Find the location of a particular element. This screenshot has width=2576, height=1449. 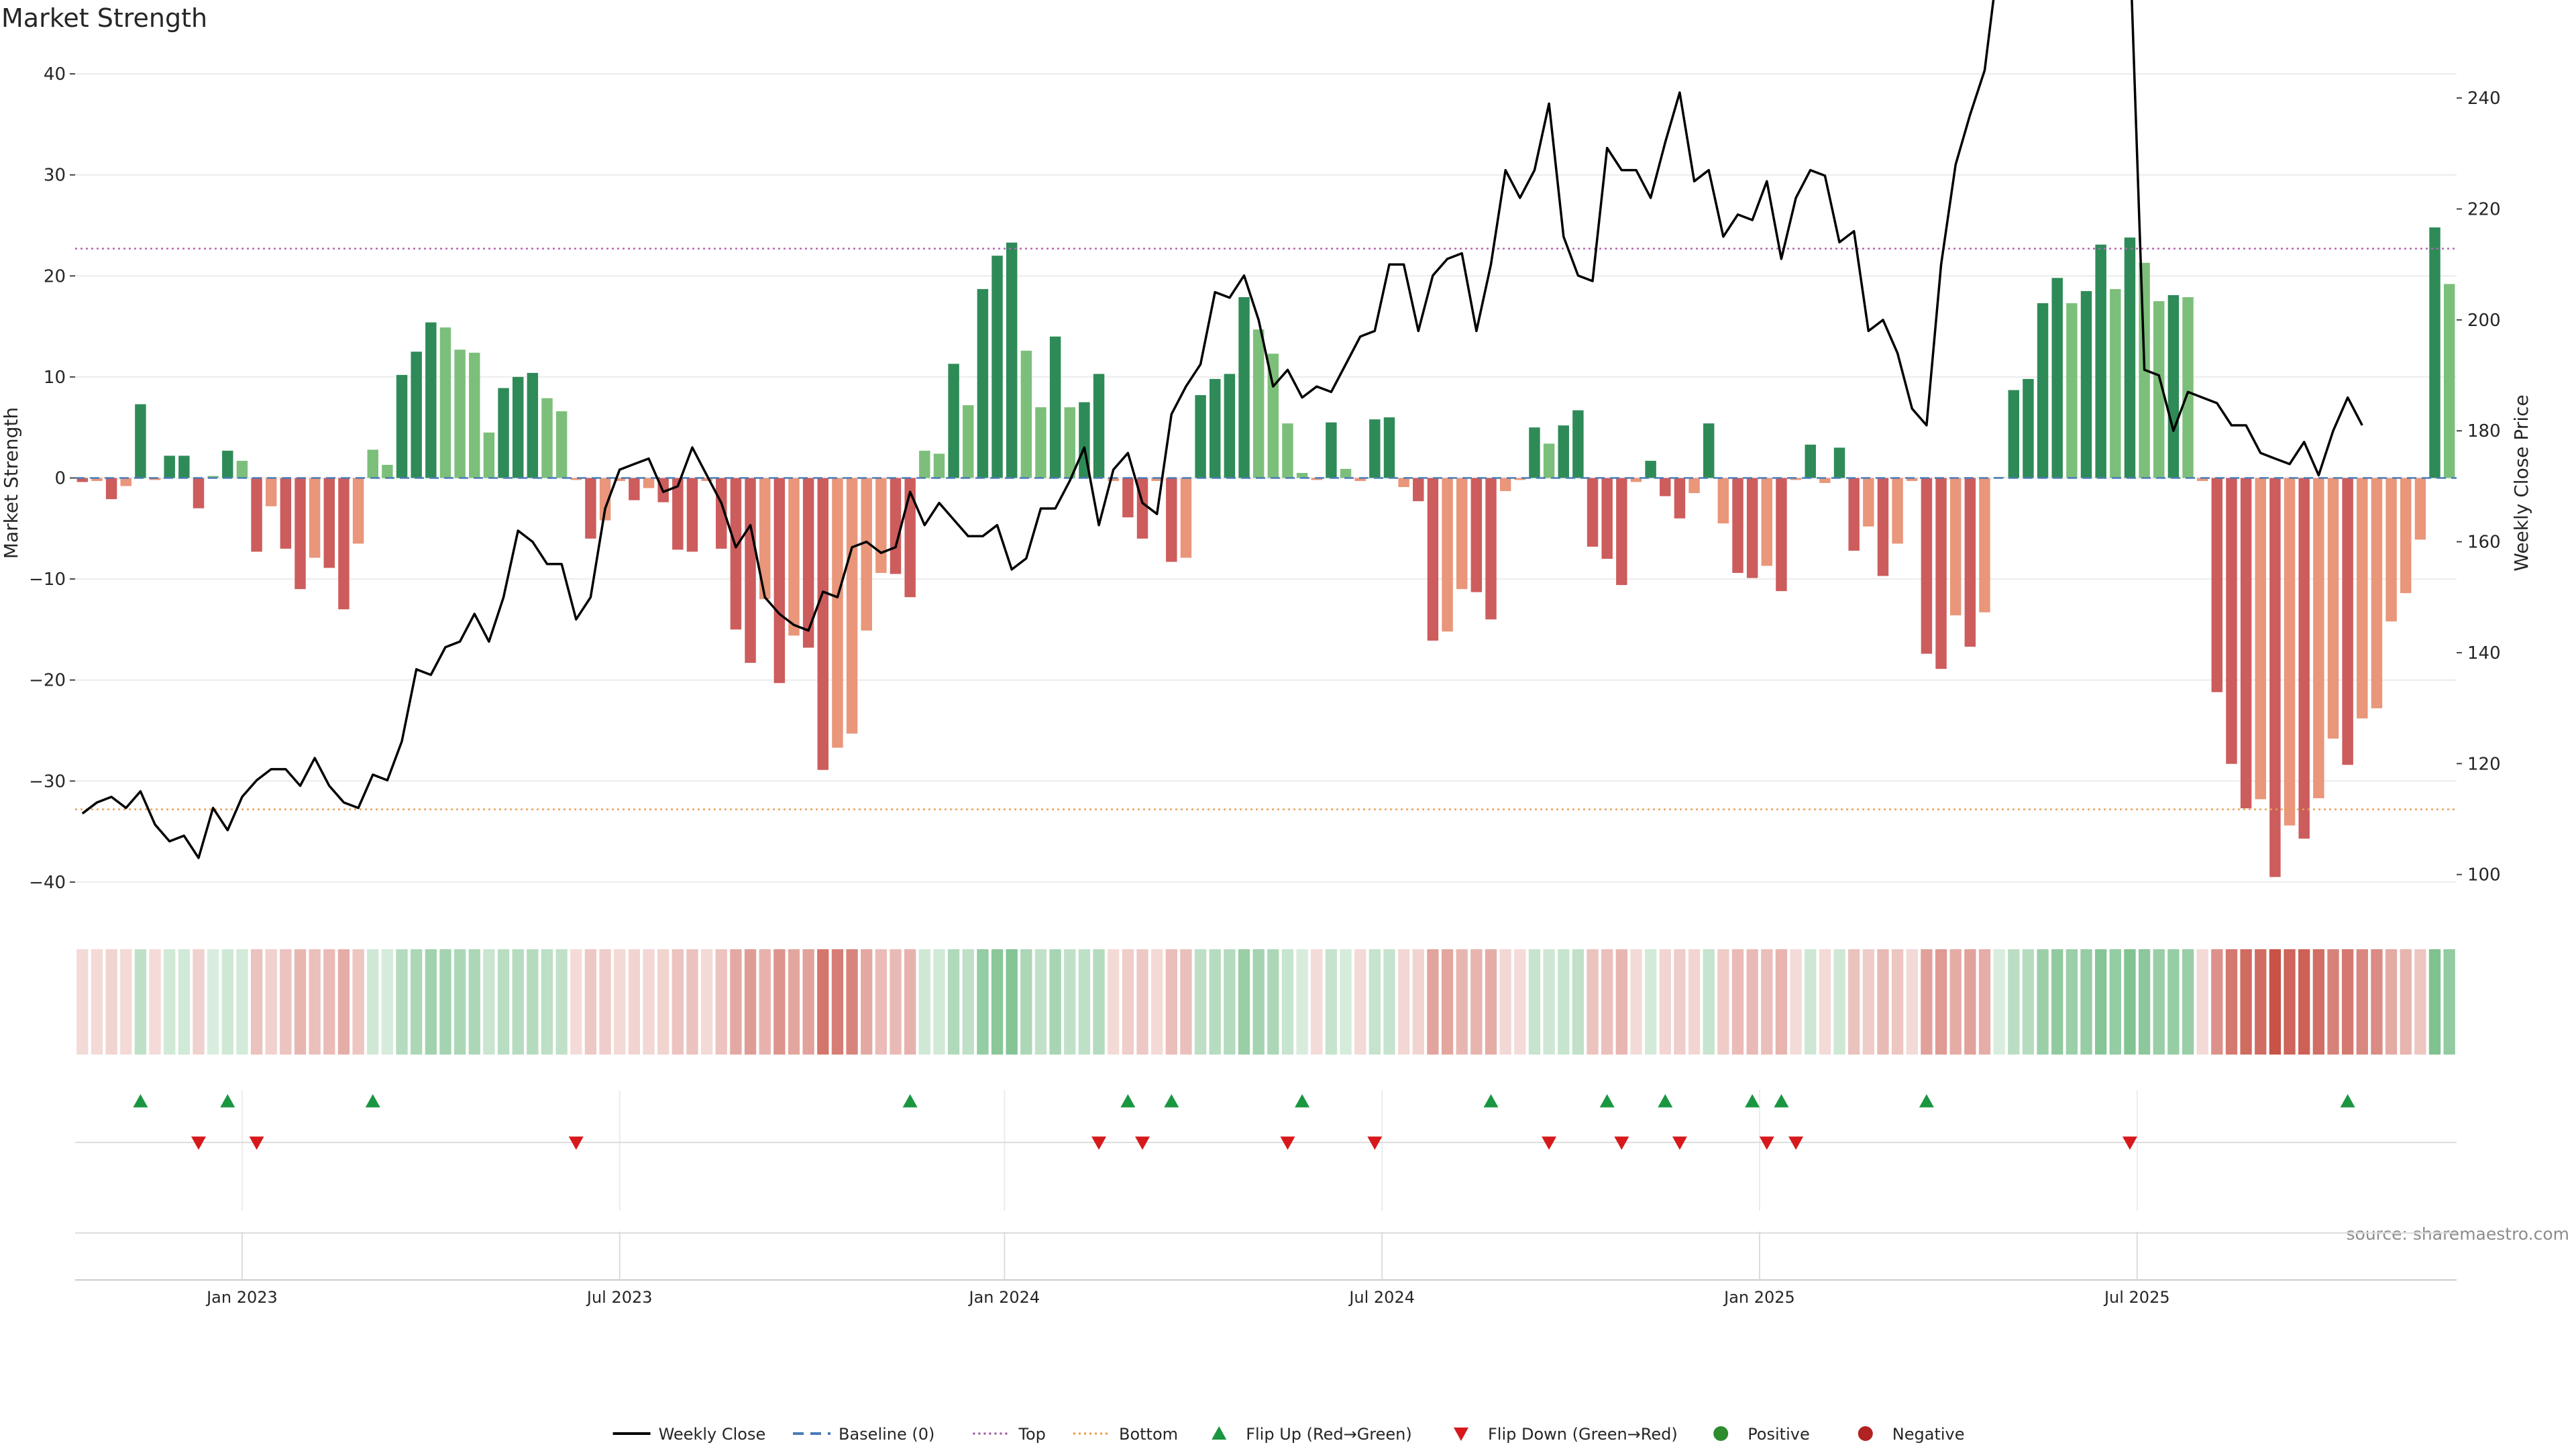

right-tick-label: 220 is located at coordinates (2484, 210).